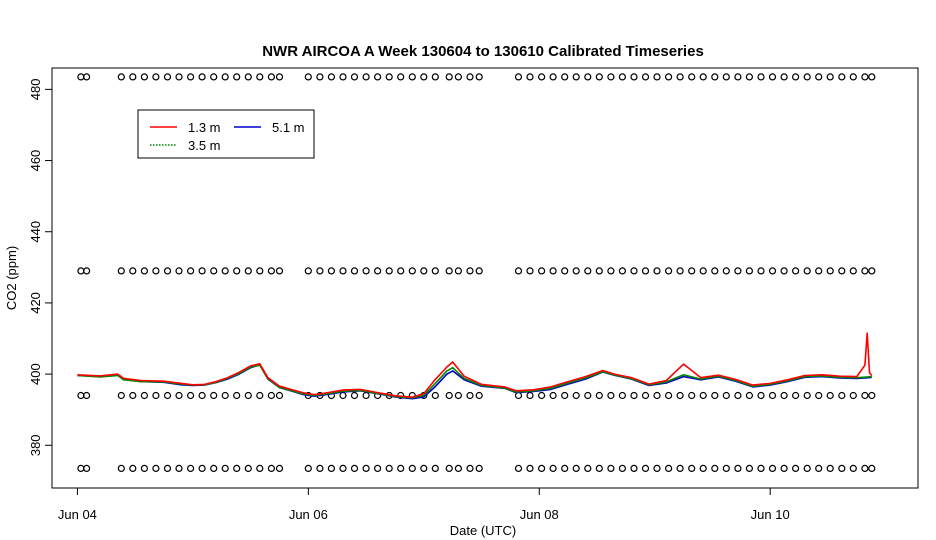  Describe the element at coordinates (35, 303) in the screenshot. I see `y-tick-label-2: 420` at that location.